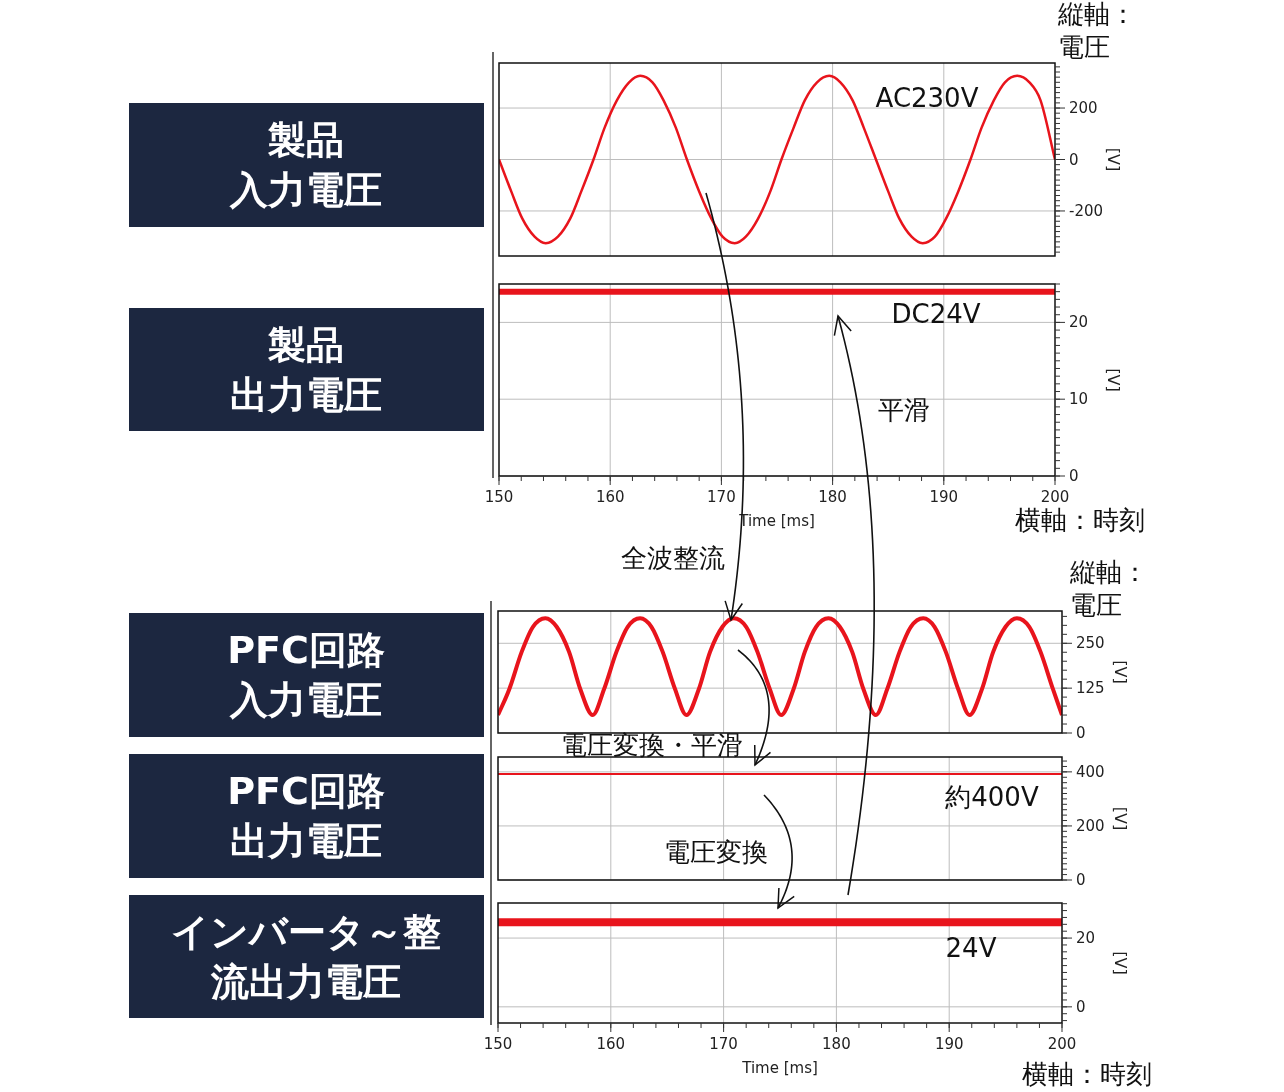 This screenshot has width=1284, height=1092. I want to click on y-tick-label: 10, so click(1079, 399).